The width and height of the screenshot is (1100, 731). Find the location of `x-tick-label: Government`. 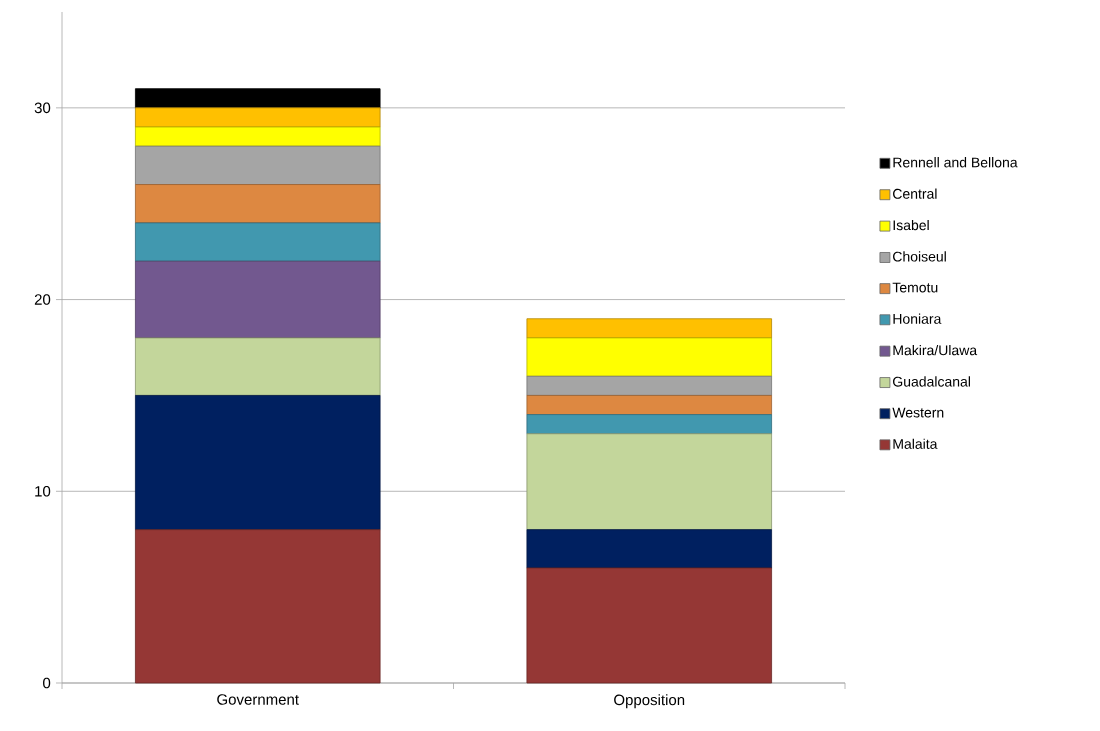

x-tick-label: Government is located at coordinates (258, 699).